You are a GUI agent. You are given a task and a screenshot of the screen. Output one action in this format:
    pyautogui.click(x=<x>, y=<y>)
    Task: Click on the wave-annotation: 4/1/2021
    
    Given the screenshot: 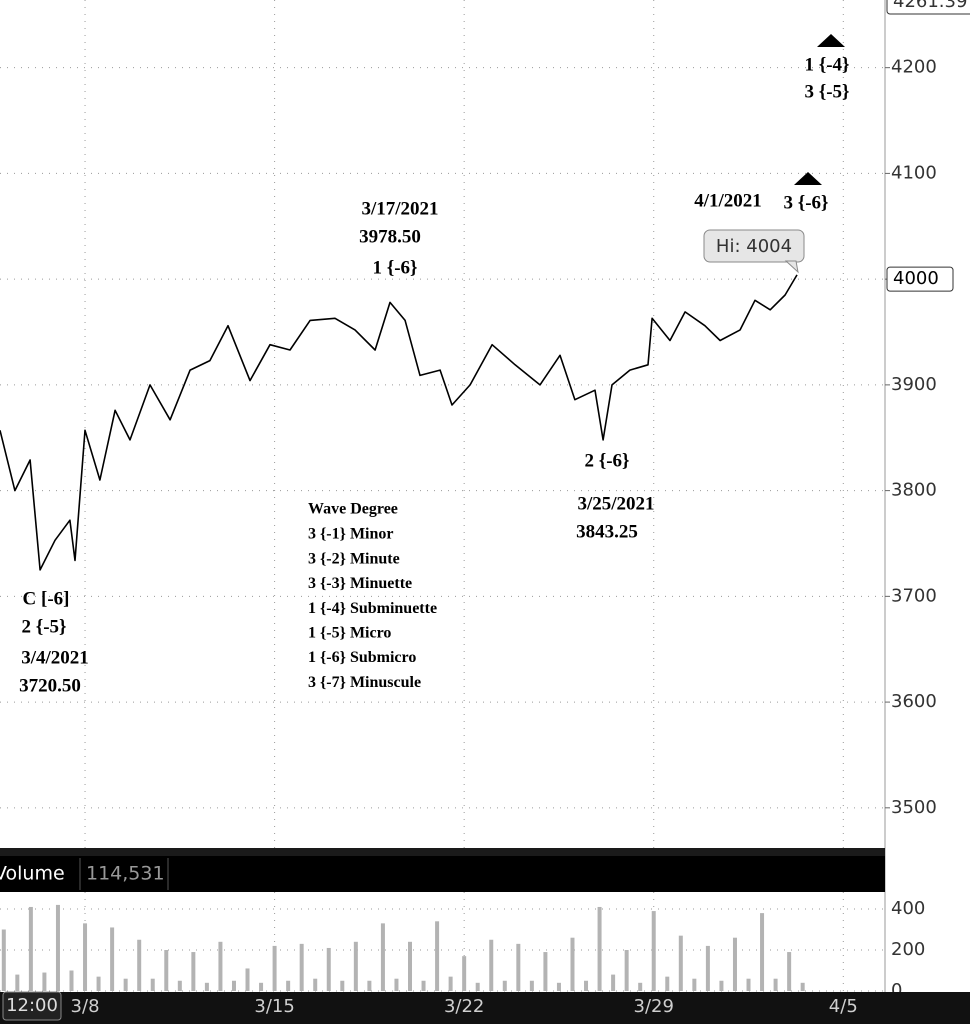 What is the action you would take?
    pyautogui.click(x=728, y=200)
    